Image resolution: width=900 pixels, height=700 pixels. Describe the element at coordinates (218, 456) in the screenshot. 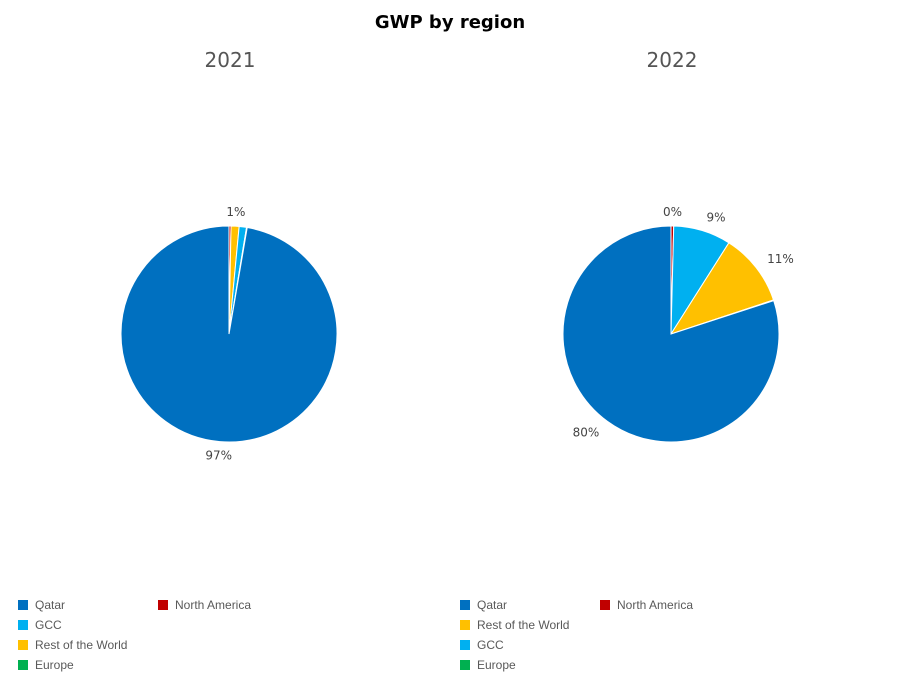

I see `data-label-qatar-2021: 97%` at that location.